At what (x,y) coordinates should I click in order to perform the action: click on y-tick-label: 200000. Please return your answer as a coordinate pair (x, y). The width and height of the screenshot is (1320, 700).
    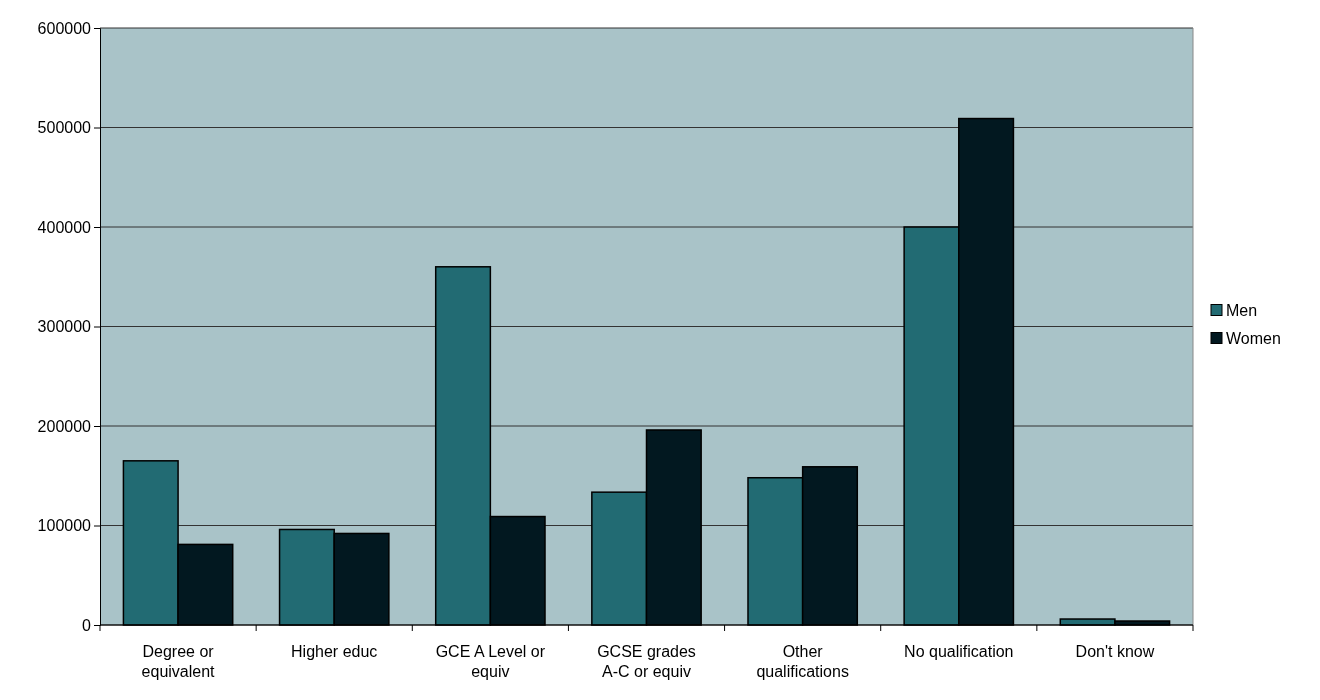
    Looking at the image, I should click on (64, 426).